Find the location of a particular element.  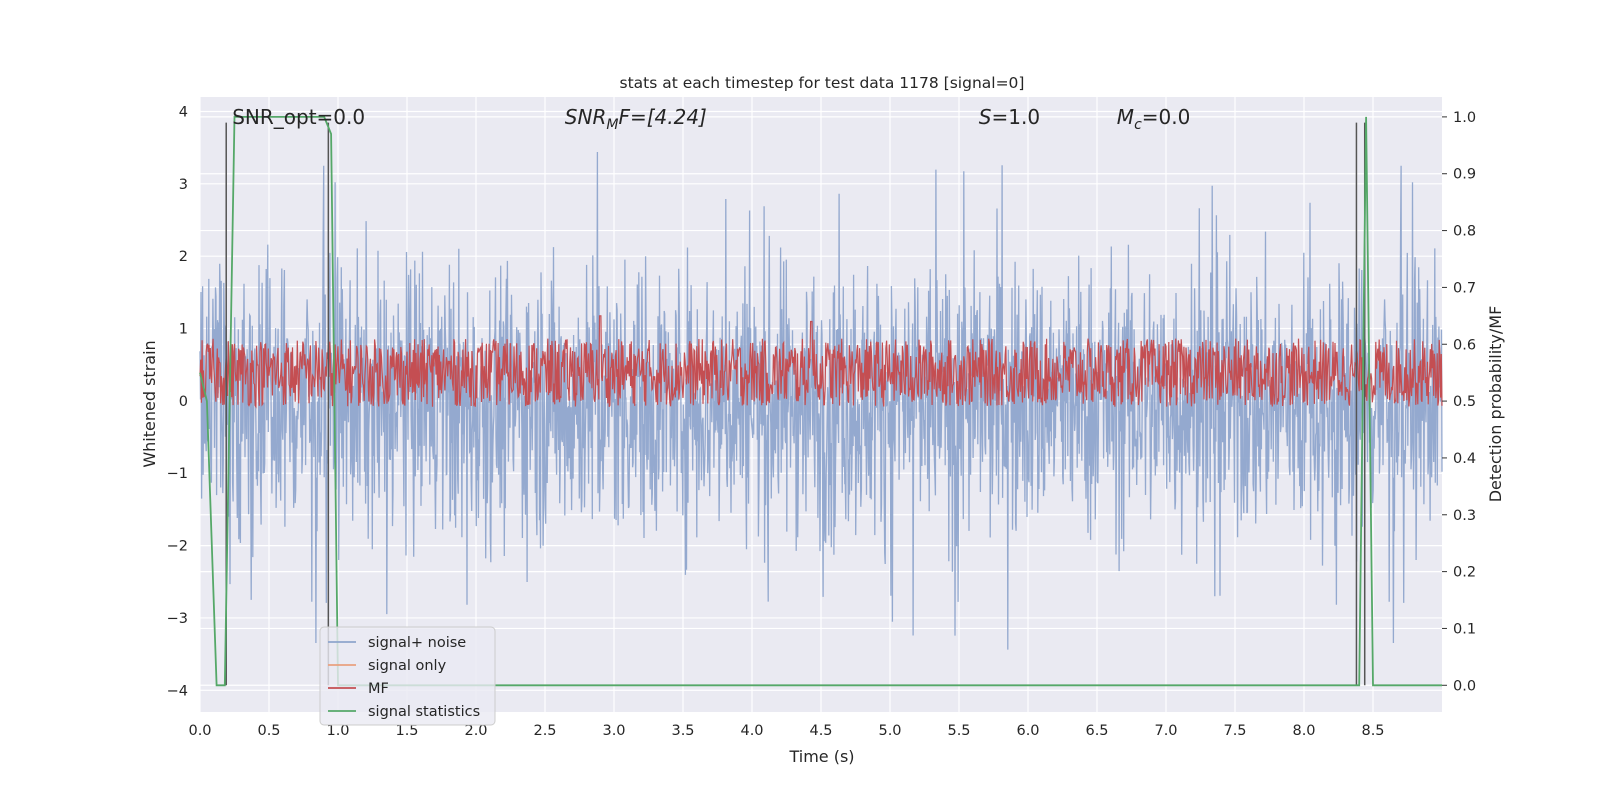

x-tick-label: 6.5 is located at coordinates (1096, 731).